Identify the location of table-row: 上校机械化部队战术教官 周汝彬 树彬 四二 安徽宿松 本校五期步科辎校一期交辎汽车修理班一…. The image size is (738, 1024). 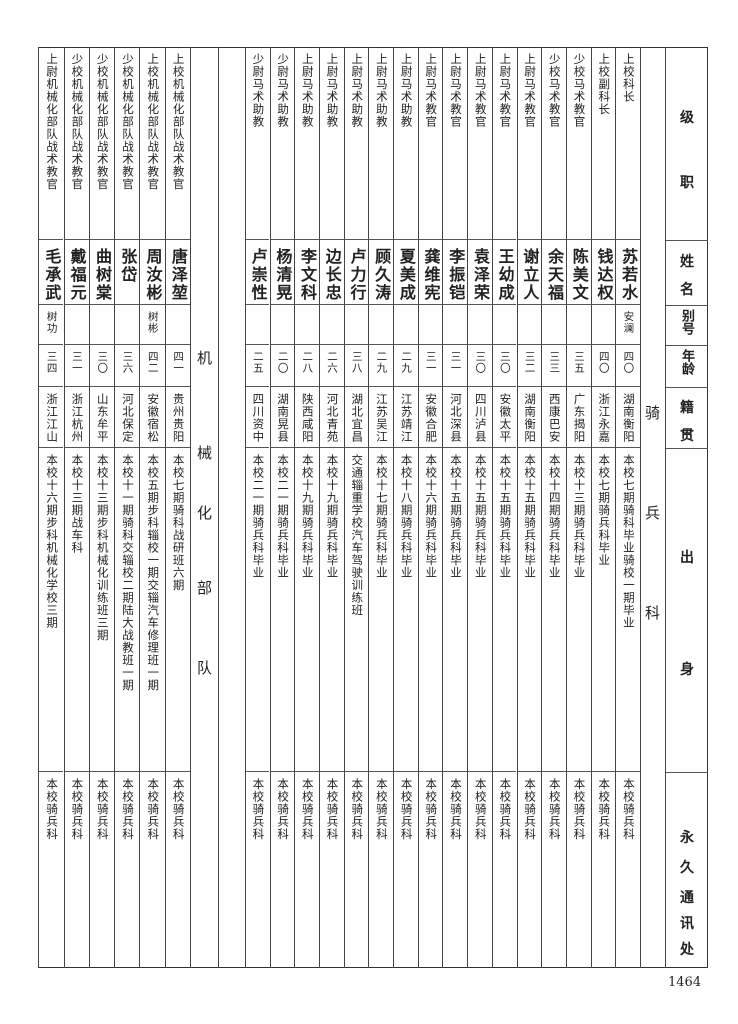
(152, 507).